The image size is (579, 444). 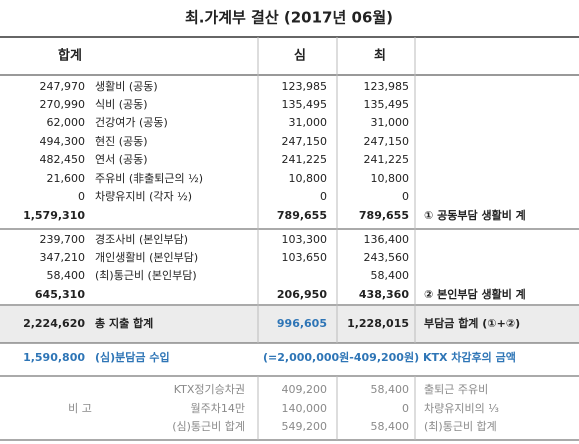 What do you see at coordinates (146, 257) in the screenshot?
I see `cell-item: 개인생활비 (본인부담)` at bounding box center [146, 257].